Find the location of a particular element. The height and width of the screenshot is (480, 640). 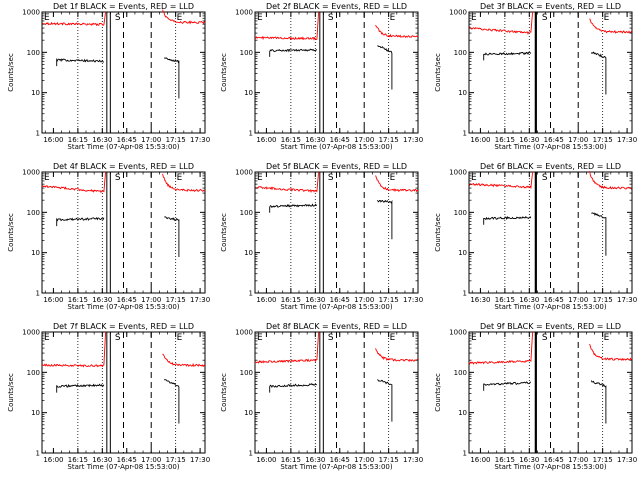

chart-title: Det 1f BLACK = Events, RED = LLD is located at coordinates (123, 6).